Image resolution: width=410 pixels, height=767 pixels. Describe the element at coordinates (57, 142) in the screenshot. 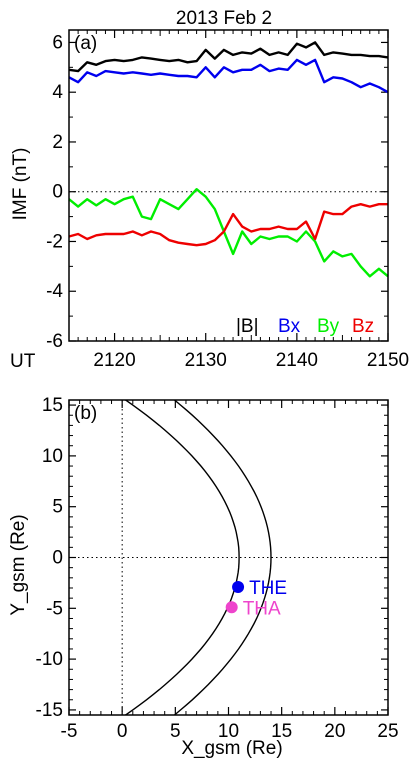

I see `y-tick-label: 2` at that location.